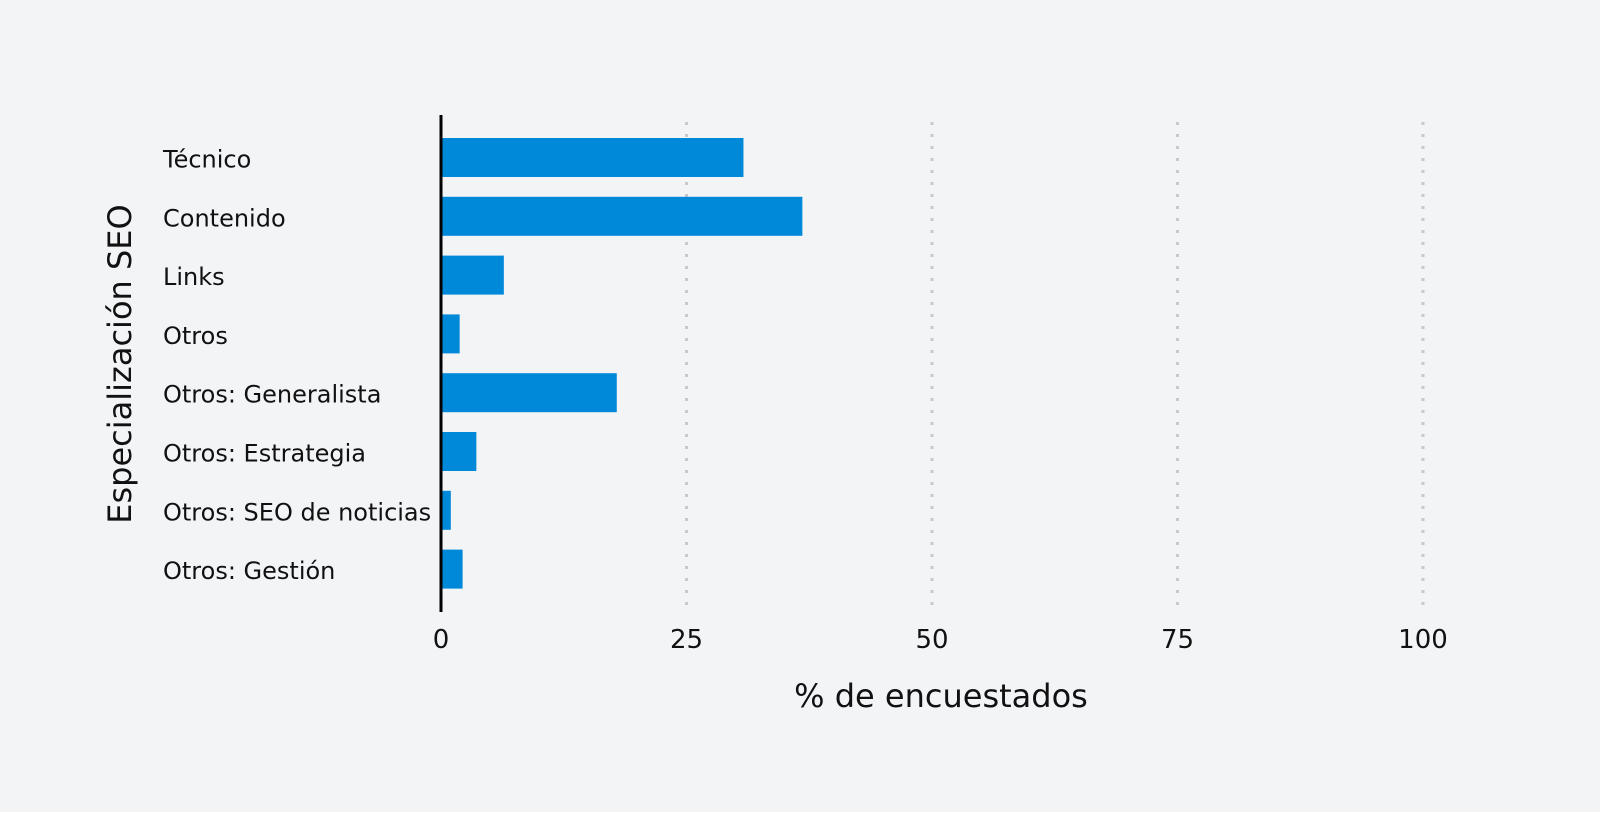 The width and height of the screenshot is (1600, 830). Describe the element at coordinates (941, 696) in the screenshot. I see `x-axis-label: % de encuestados` at that location.